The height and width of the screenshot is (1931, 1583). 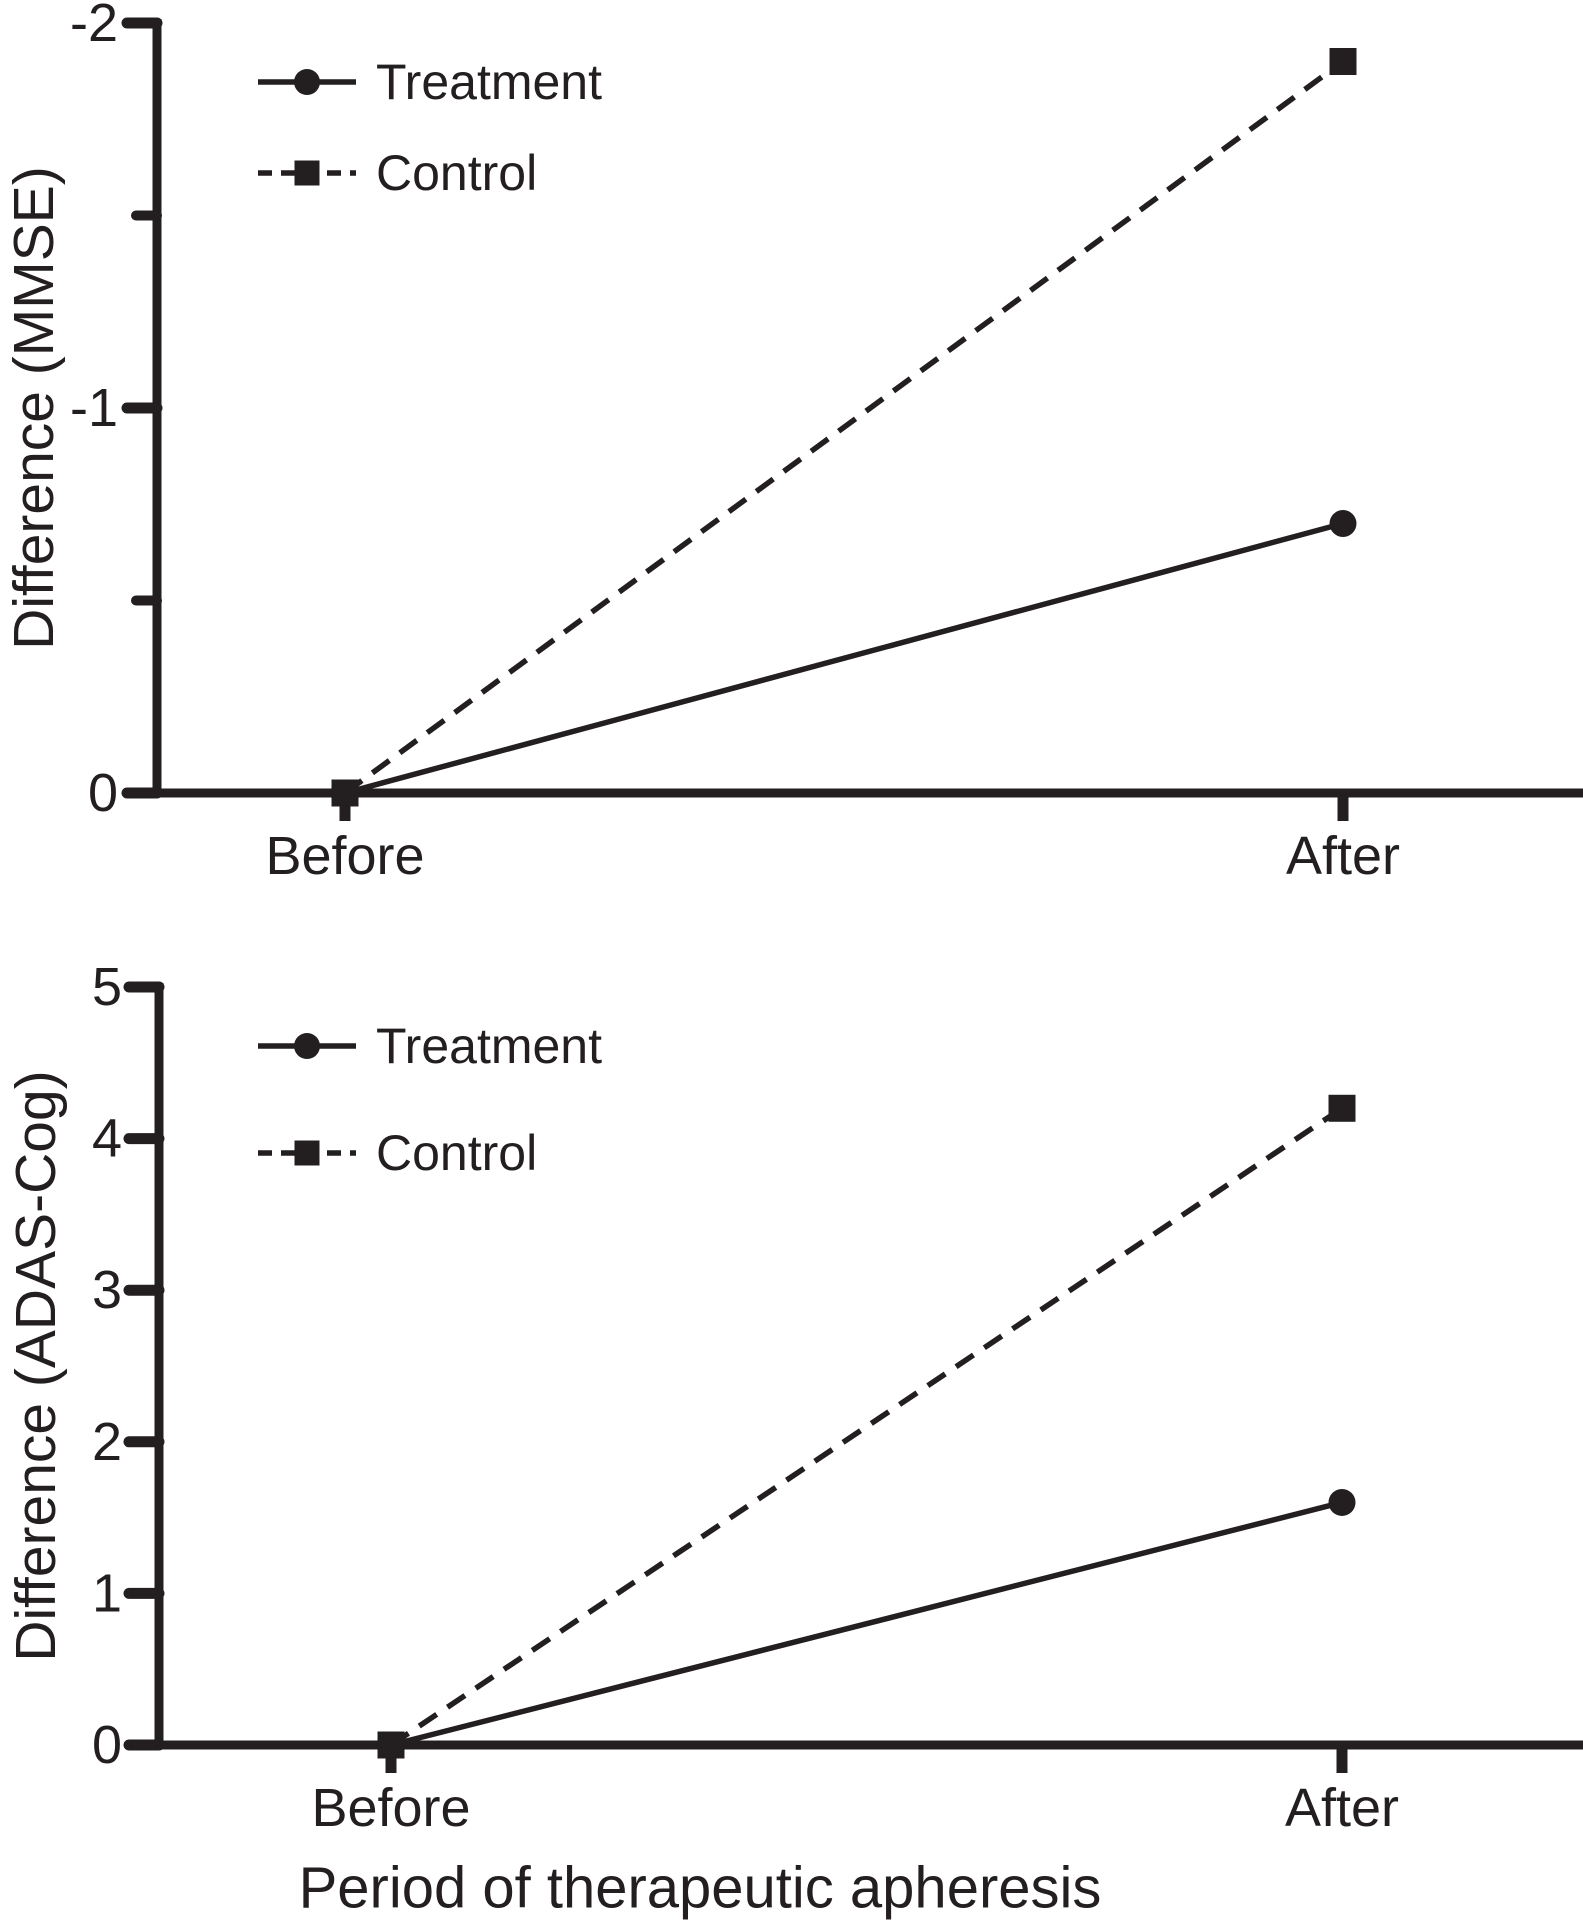 I want to click on y-tick-label: 3, so click(x=107, y=1290).